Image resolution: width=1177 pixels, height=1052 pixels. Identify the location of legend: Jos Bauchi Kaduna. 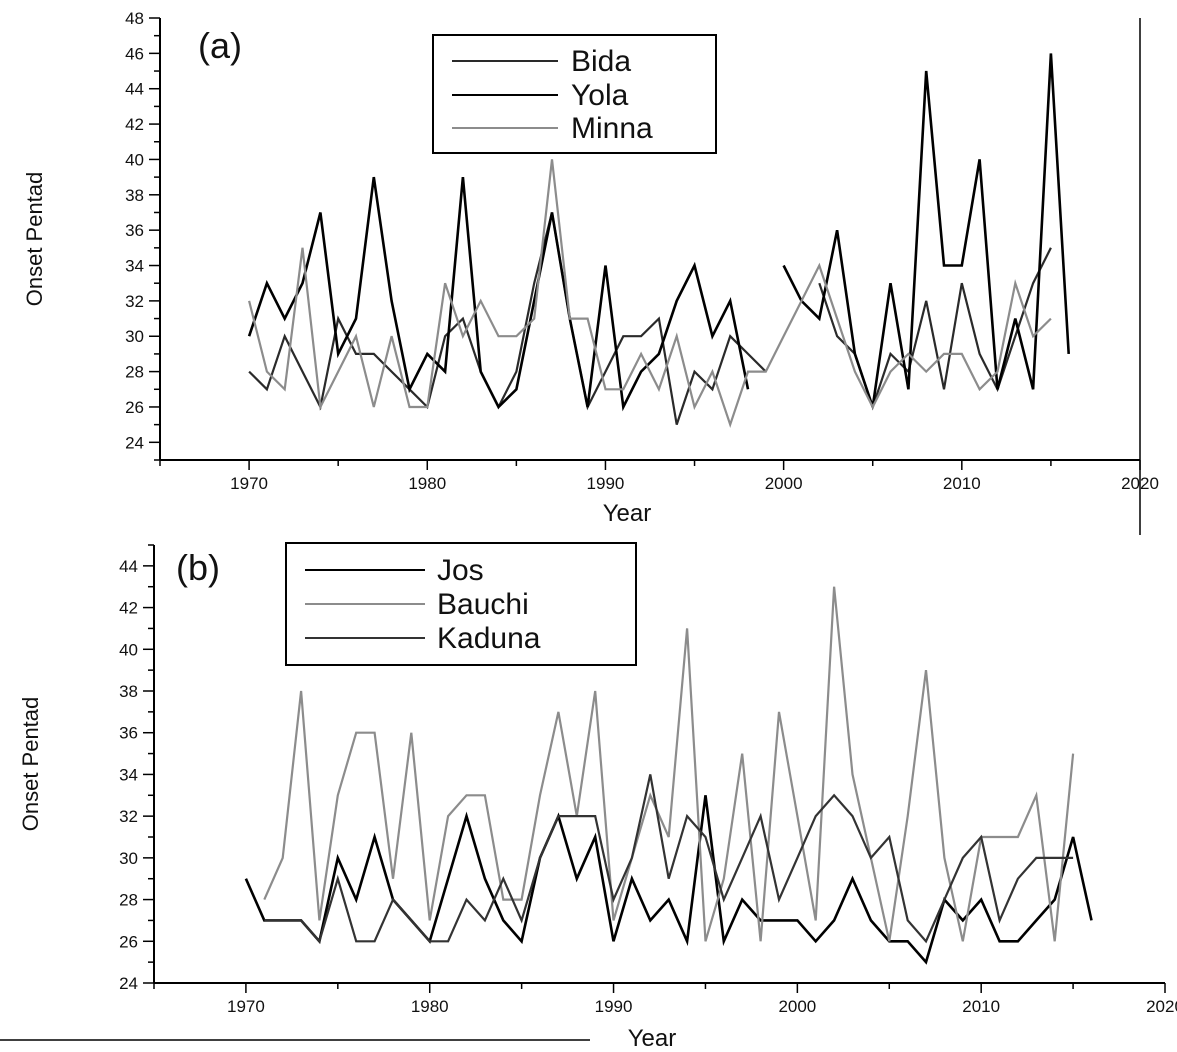
(461, 604).